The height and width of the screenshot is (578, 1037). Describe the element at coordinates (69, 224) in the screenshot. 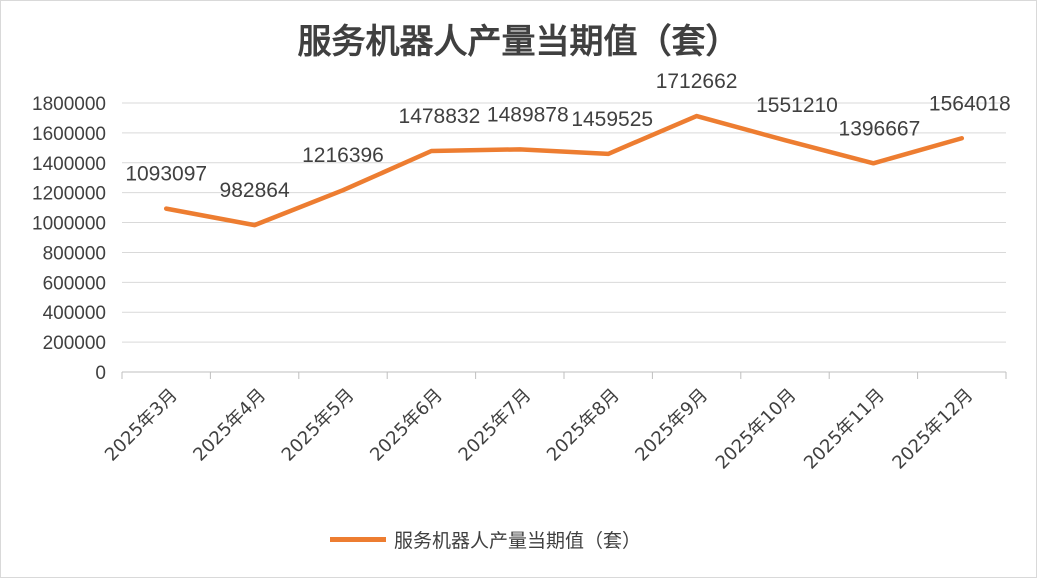

I see `y-tick-label: 1000000` at that location.